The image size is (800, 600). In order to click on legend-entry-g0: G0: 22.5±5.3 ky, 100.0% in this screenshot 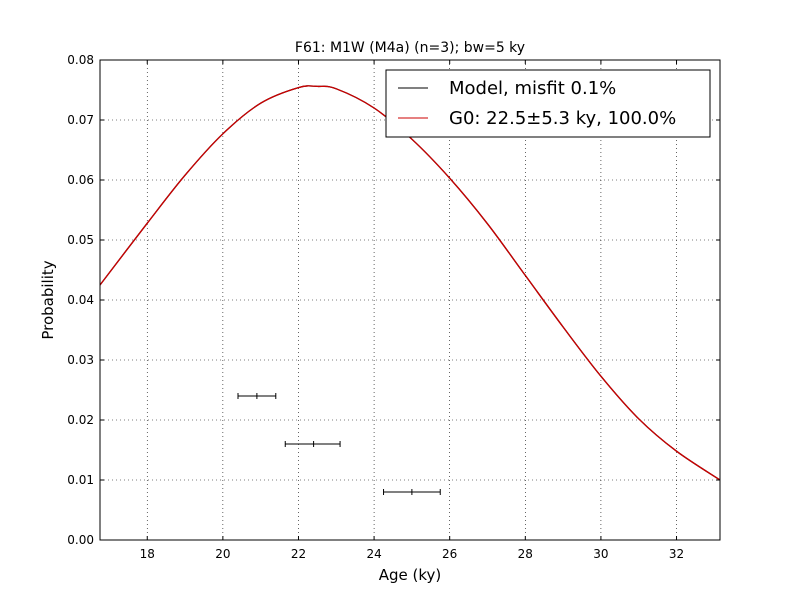, I will do `click(562, 118)`.